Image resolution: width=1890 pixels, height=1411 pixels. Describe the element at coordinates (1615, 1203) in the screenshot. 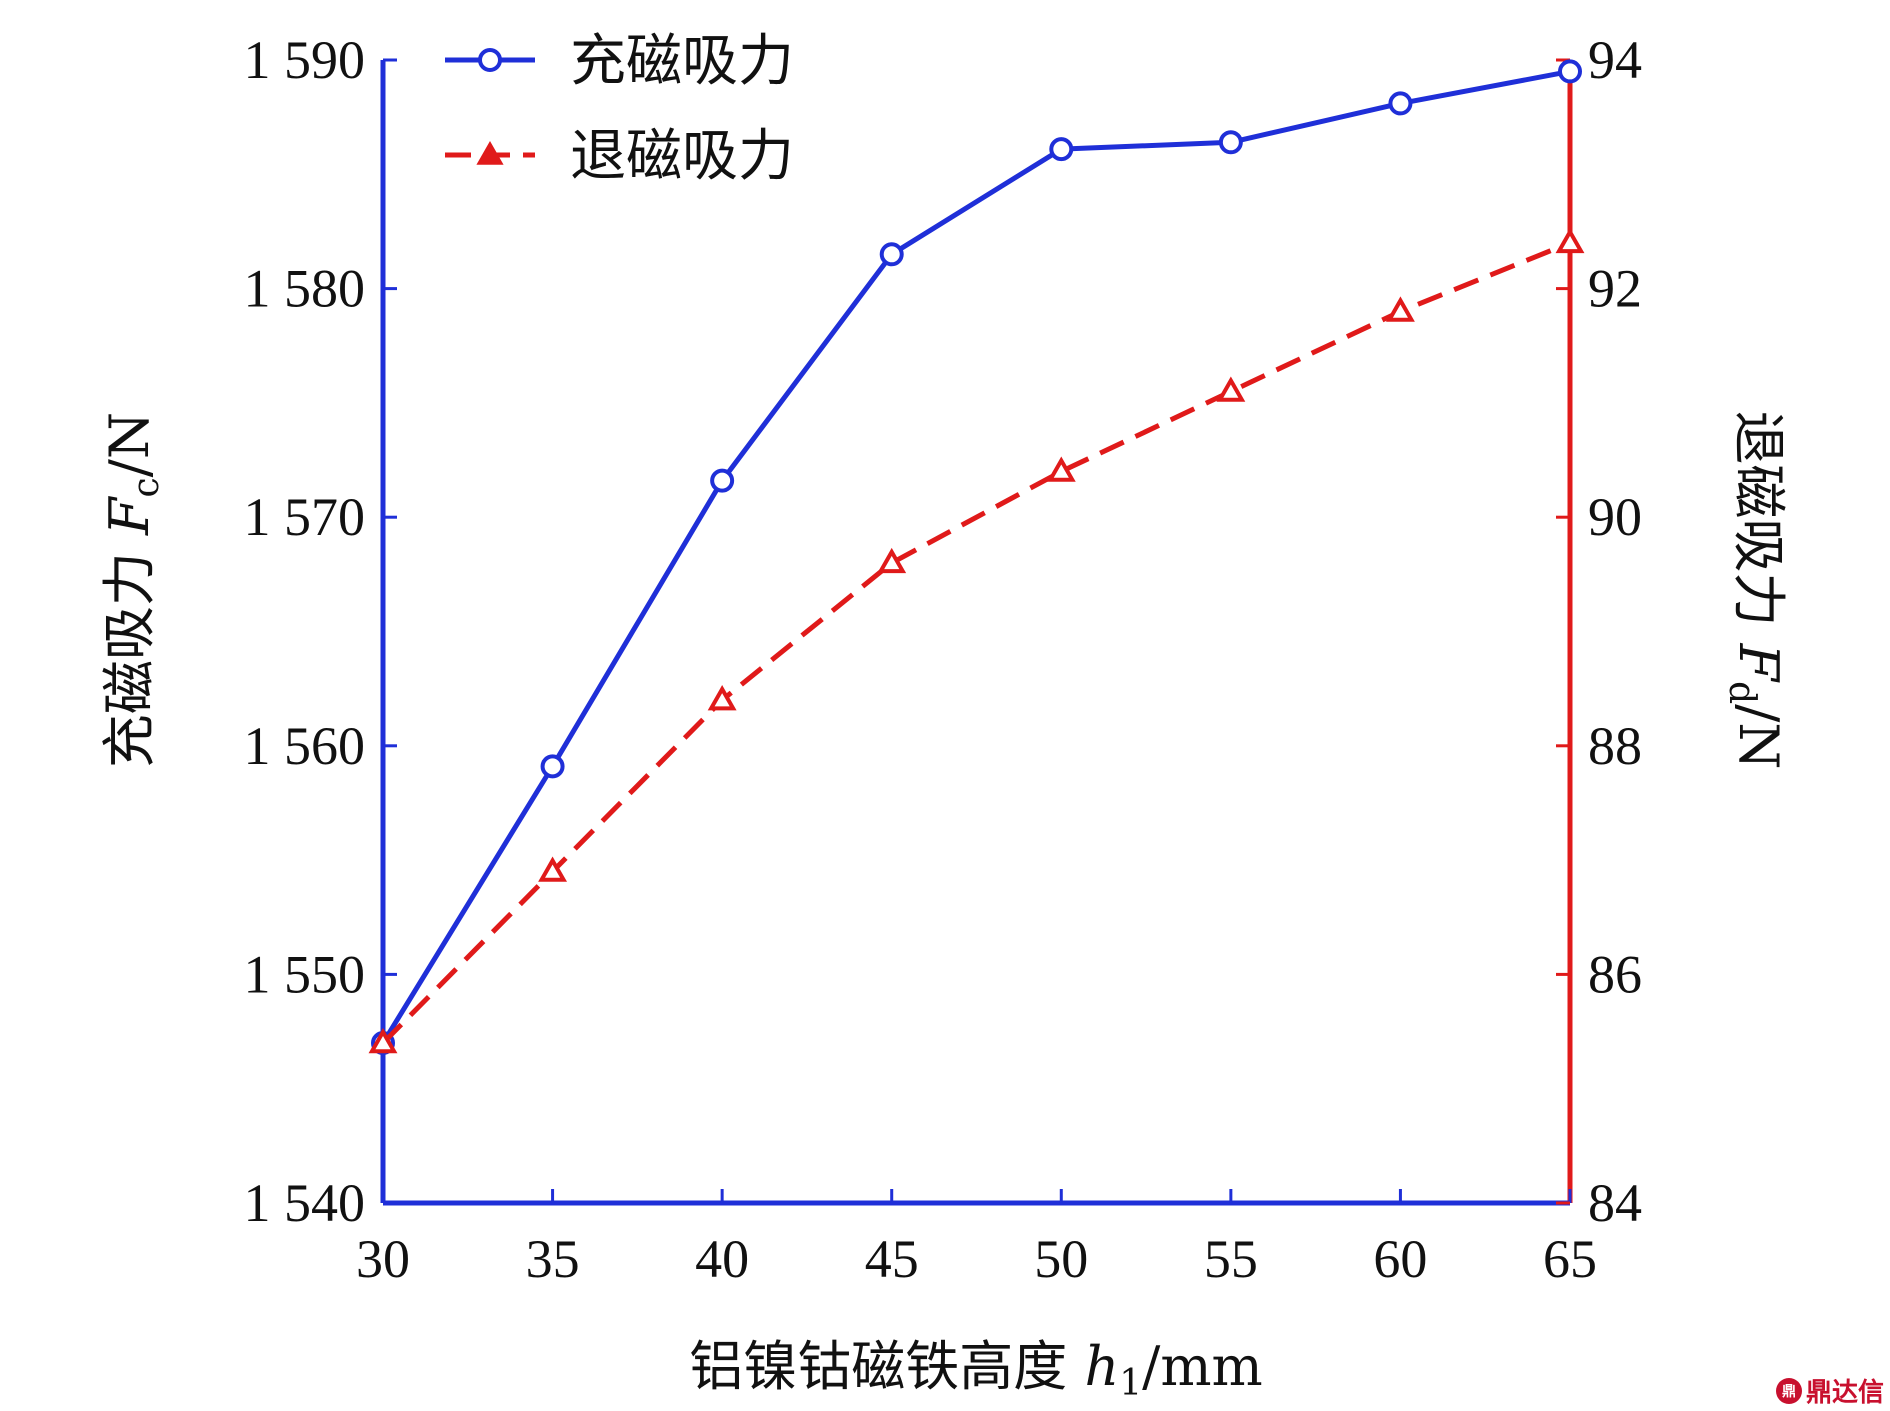

I see `right-y-tick-label: 84` at that location.